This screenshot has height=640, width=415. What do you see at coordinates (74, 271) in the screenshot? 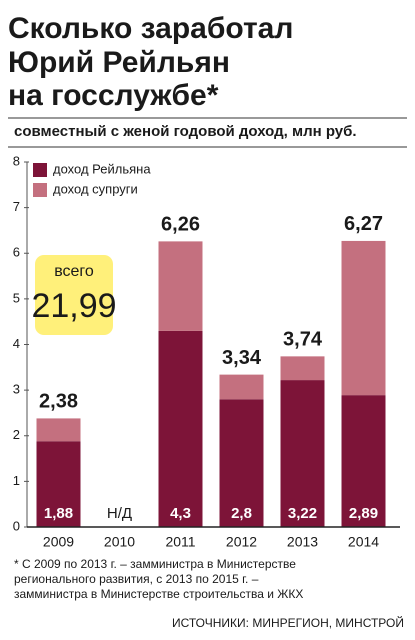
I see `total-box-label: всего` at bounding box center [74, 271].